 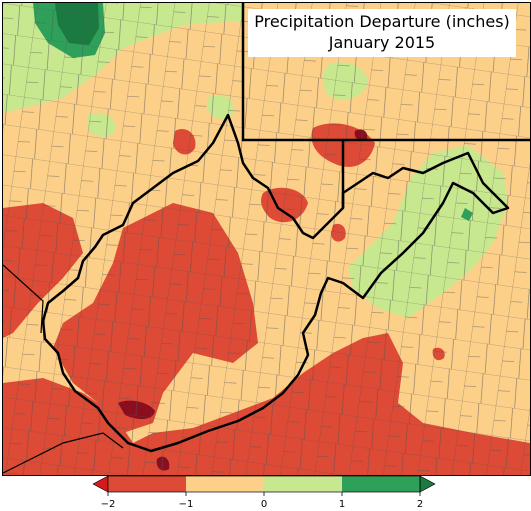 What do you see at coordinates (382, 21) in the screenshot?
I see `map-title-line1: Precipitation Departure (inches)` at bounding box center [382, 21].